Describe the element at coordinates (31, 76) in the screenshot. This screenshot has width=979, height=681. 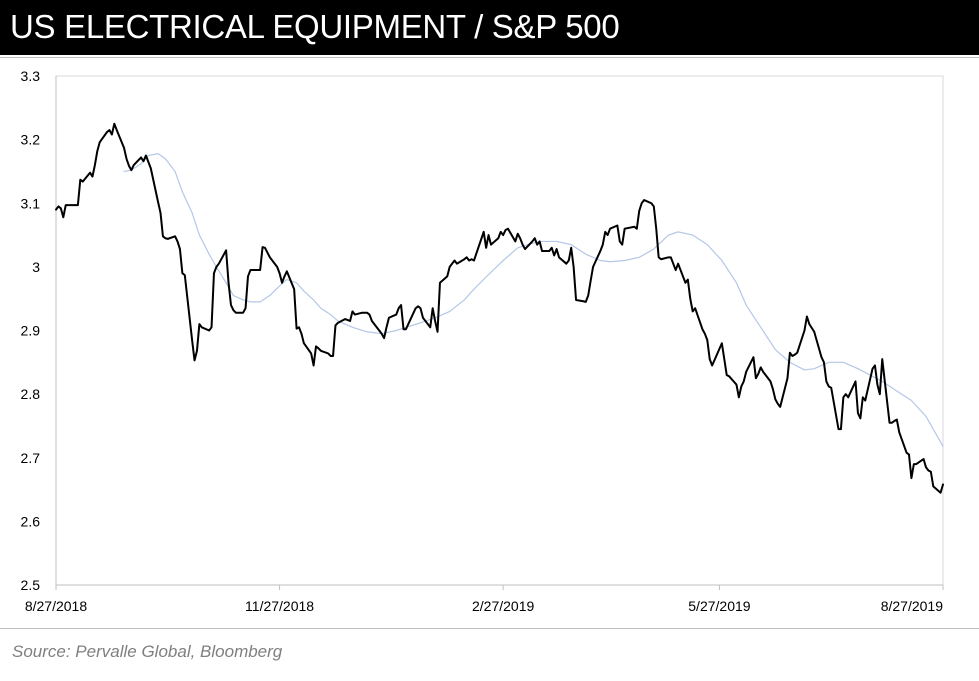
I see `y-tick-label: 3.3` at that location.